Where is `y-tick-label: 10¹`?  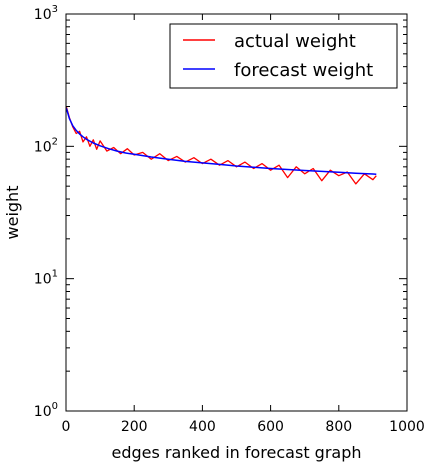
y-tick-label: 10¹ is located at coordinates (46, 278).